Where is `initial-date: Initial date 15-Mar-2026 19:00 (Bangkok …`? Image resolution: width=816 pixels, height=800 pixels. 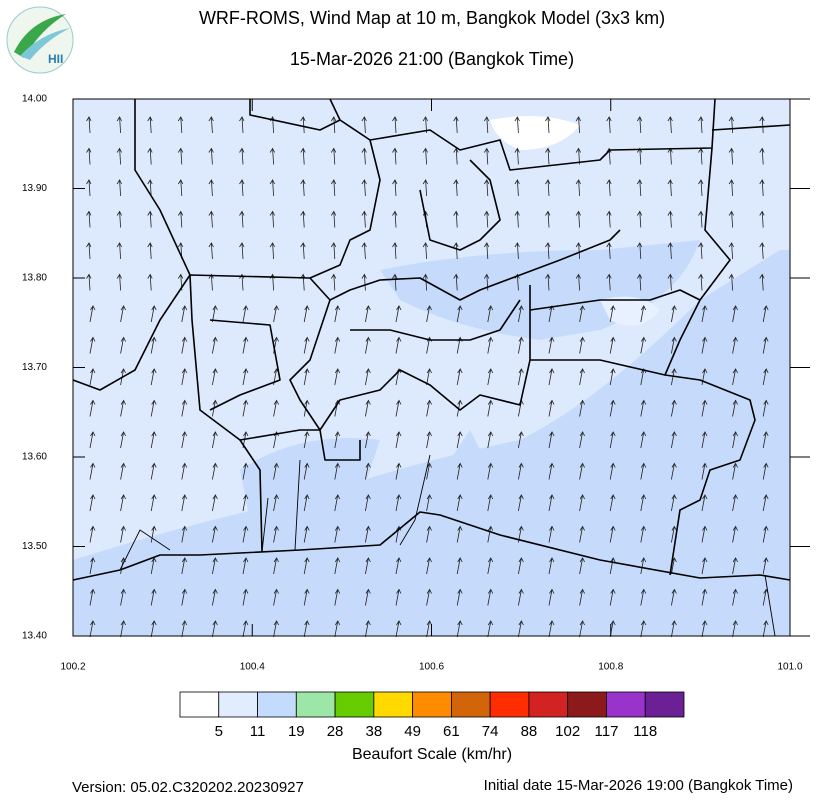 initial-date: Initial date 15-Mar-2026 19:00 (Bangkok … is located at coordinates (638, 785).